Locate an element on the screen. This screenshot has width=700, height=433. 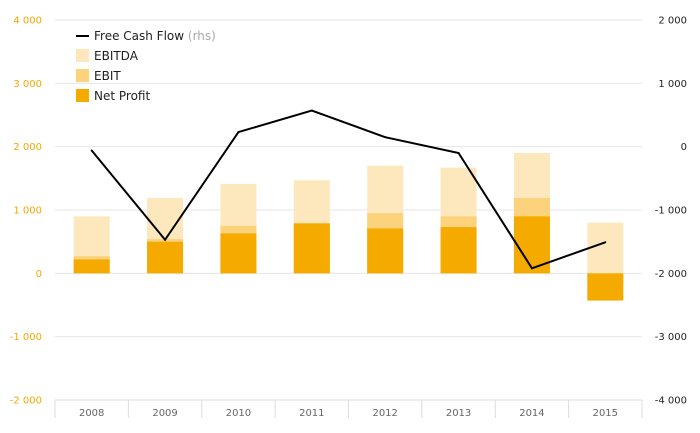
y-axis-right-tick-label: -2 000 is located at coordinates (671, 274).